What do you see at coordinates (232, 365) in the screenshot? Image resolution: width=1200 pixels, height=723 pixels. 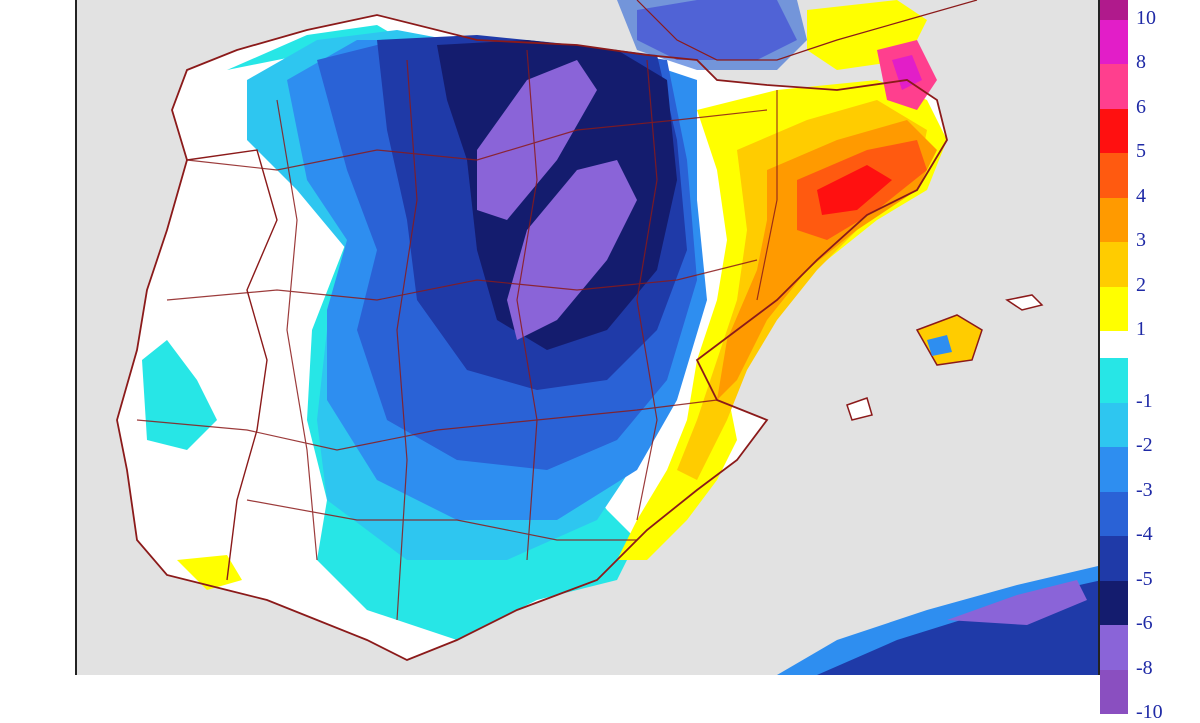 I see `portugal-border` at bounding box center [232, 365].